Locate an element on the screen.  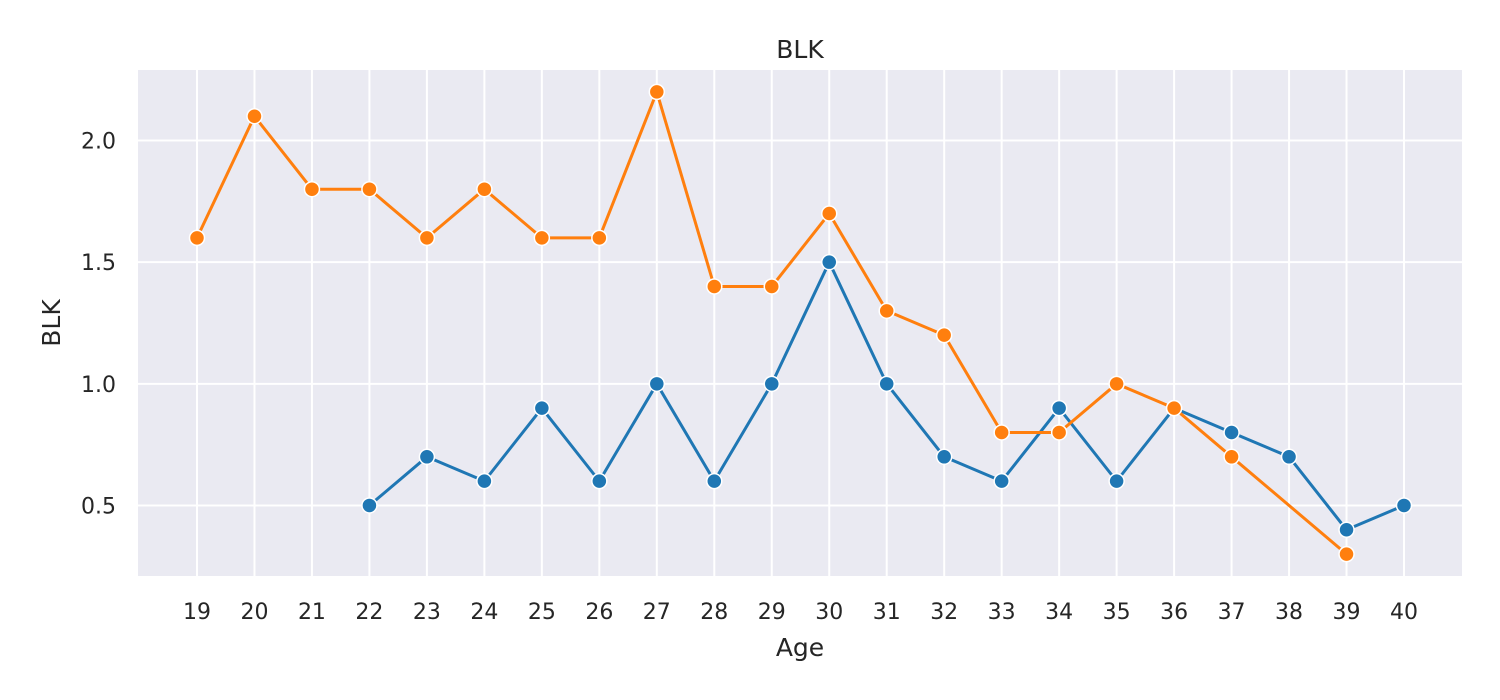
x-tick-label: 22 is located at coordinates (369, 612).